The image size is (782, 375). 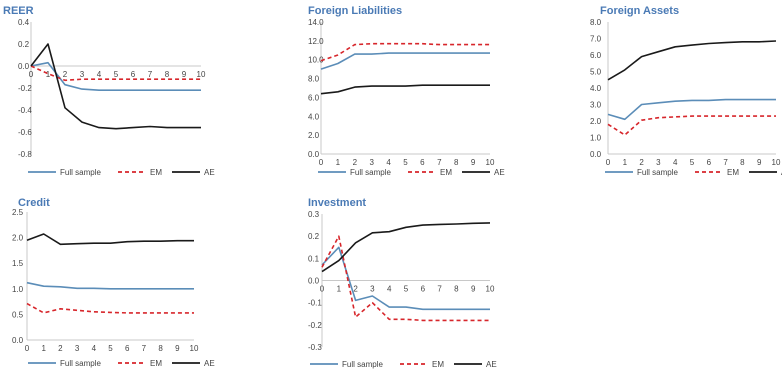 I want to click on y-tick-label: 4.0, so click(x=596, y=88).